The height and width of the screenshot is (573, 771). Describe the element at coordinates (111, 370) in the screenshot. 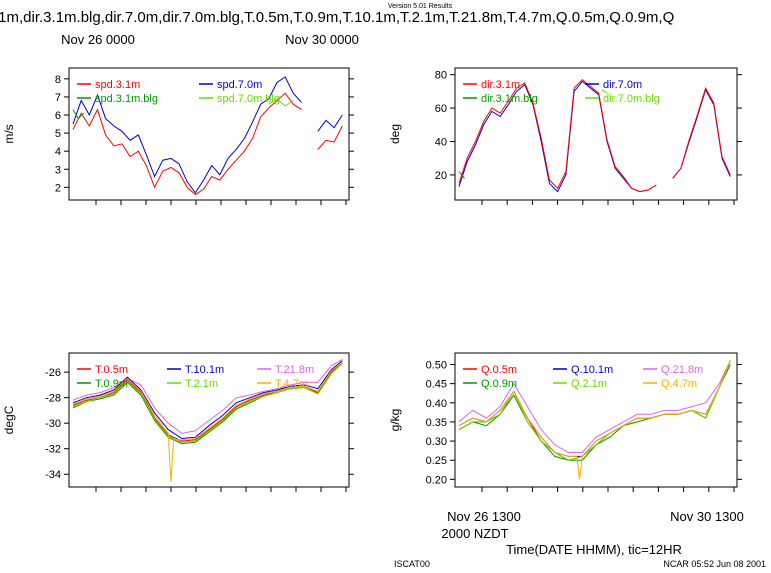

I see `legend-label: T.0.5m` at that location.